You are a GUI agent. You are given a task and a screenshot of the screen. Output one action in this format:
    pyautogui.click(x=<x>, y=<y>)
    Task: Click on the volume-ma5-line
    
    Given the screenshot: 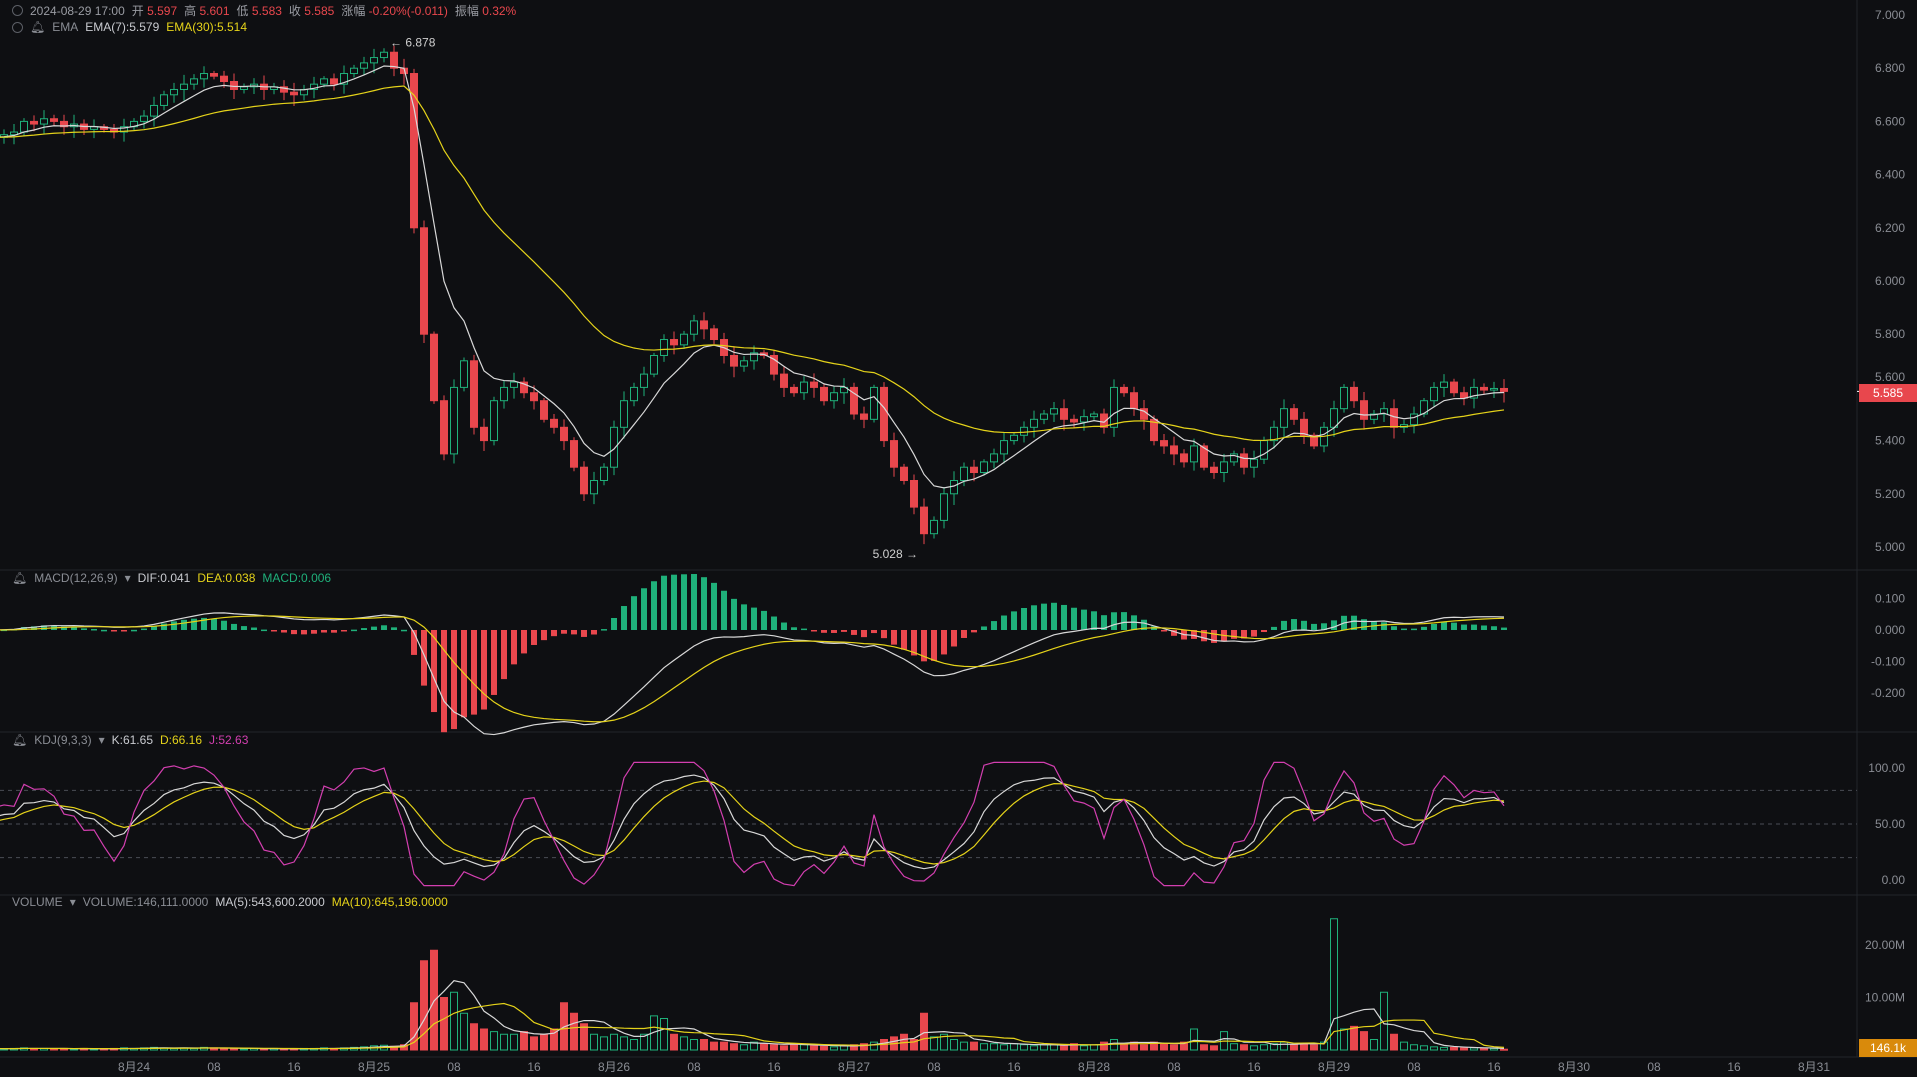 What is the action you would take?
    pyautogui.click(x=752, y=1015)
    